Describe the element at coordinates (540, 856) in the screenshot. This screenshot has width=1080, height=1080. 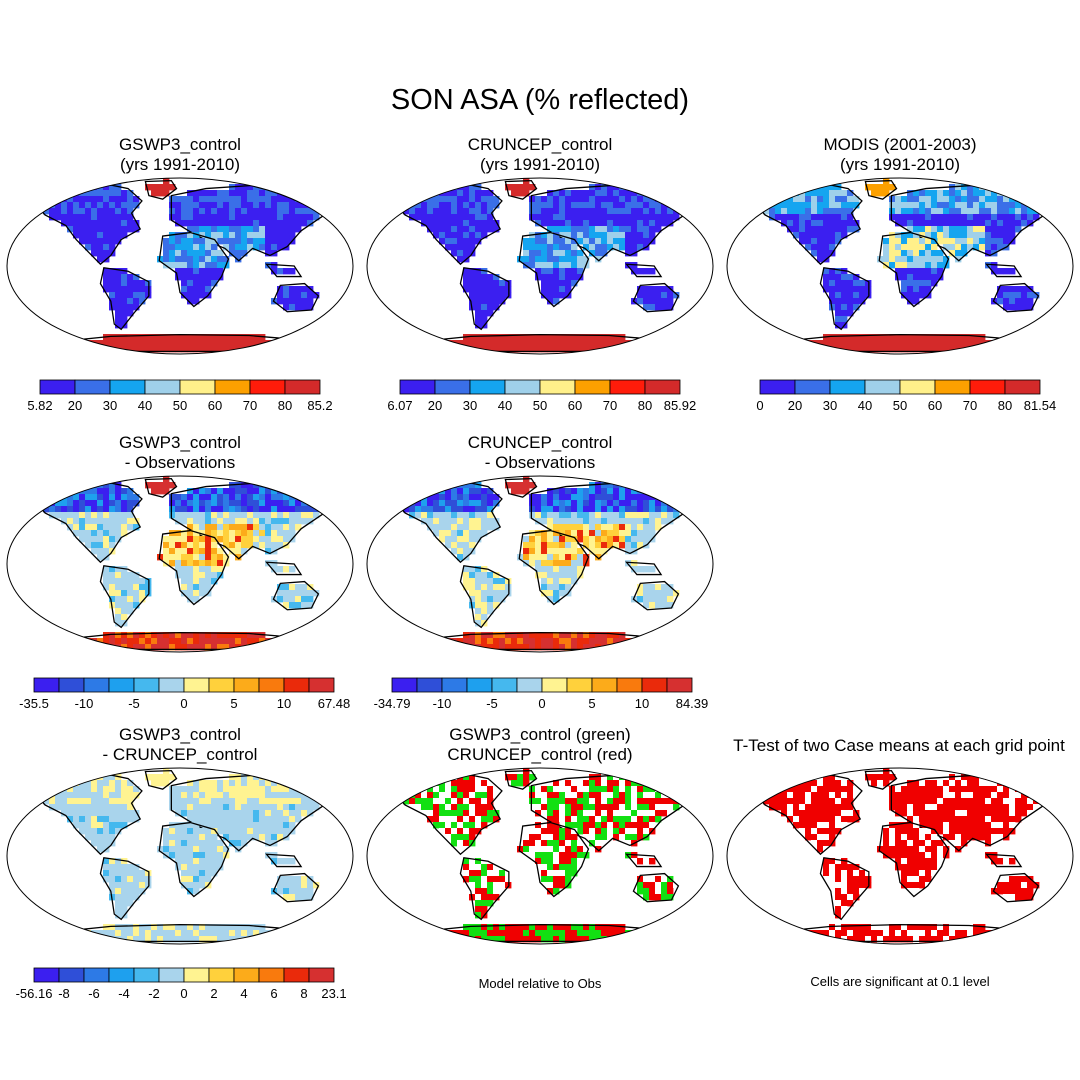
I see `map-border` at that location.